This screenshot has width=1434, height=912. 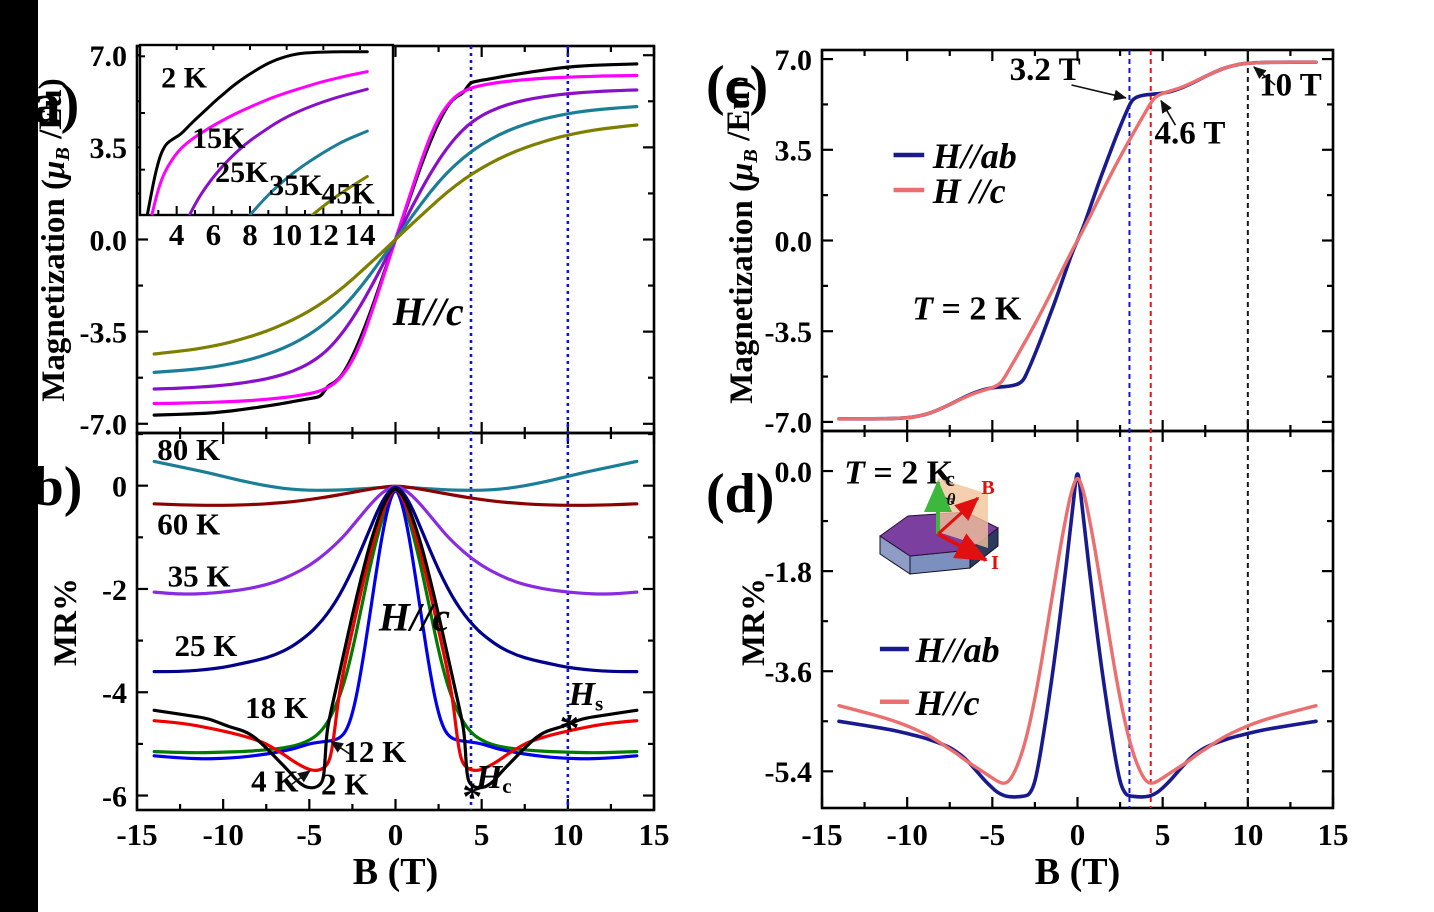 I want to click on x-tick-label: 5, so click(x=482, y=834).